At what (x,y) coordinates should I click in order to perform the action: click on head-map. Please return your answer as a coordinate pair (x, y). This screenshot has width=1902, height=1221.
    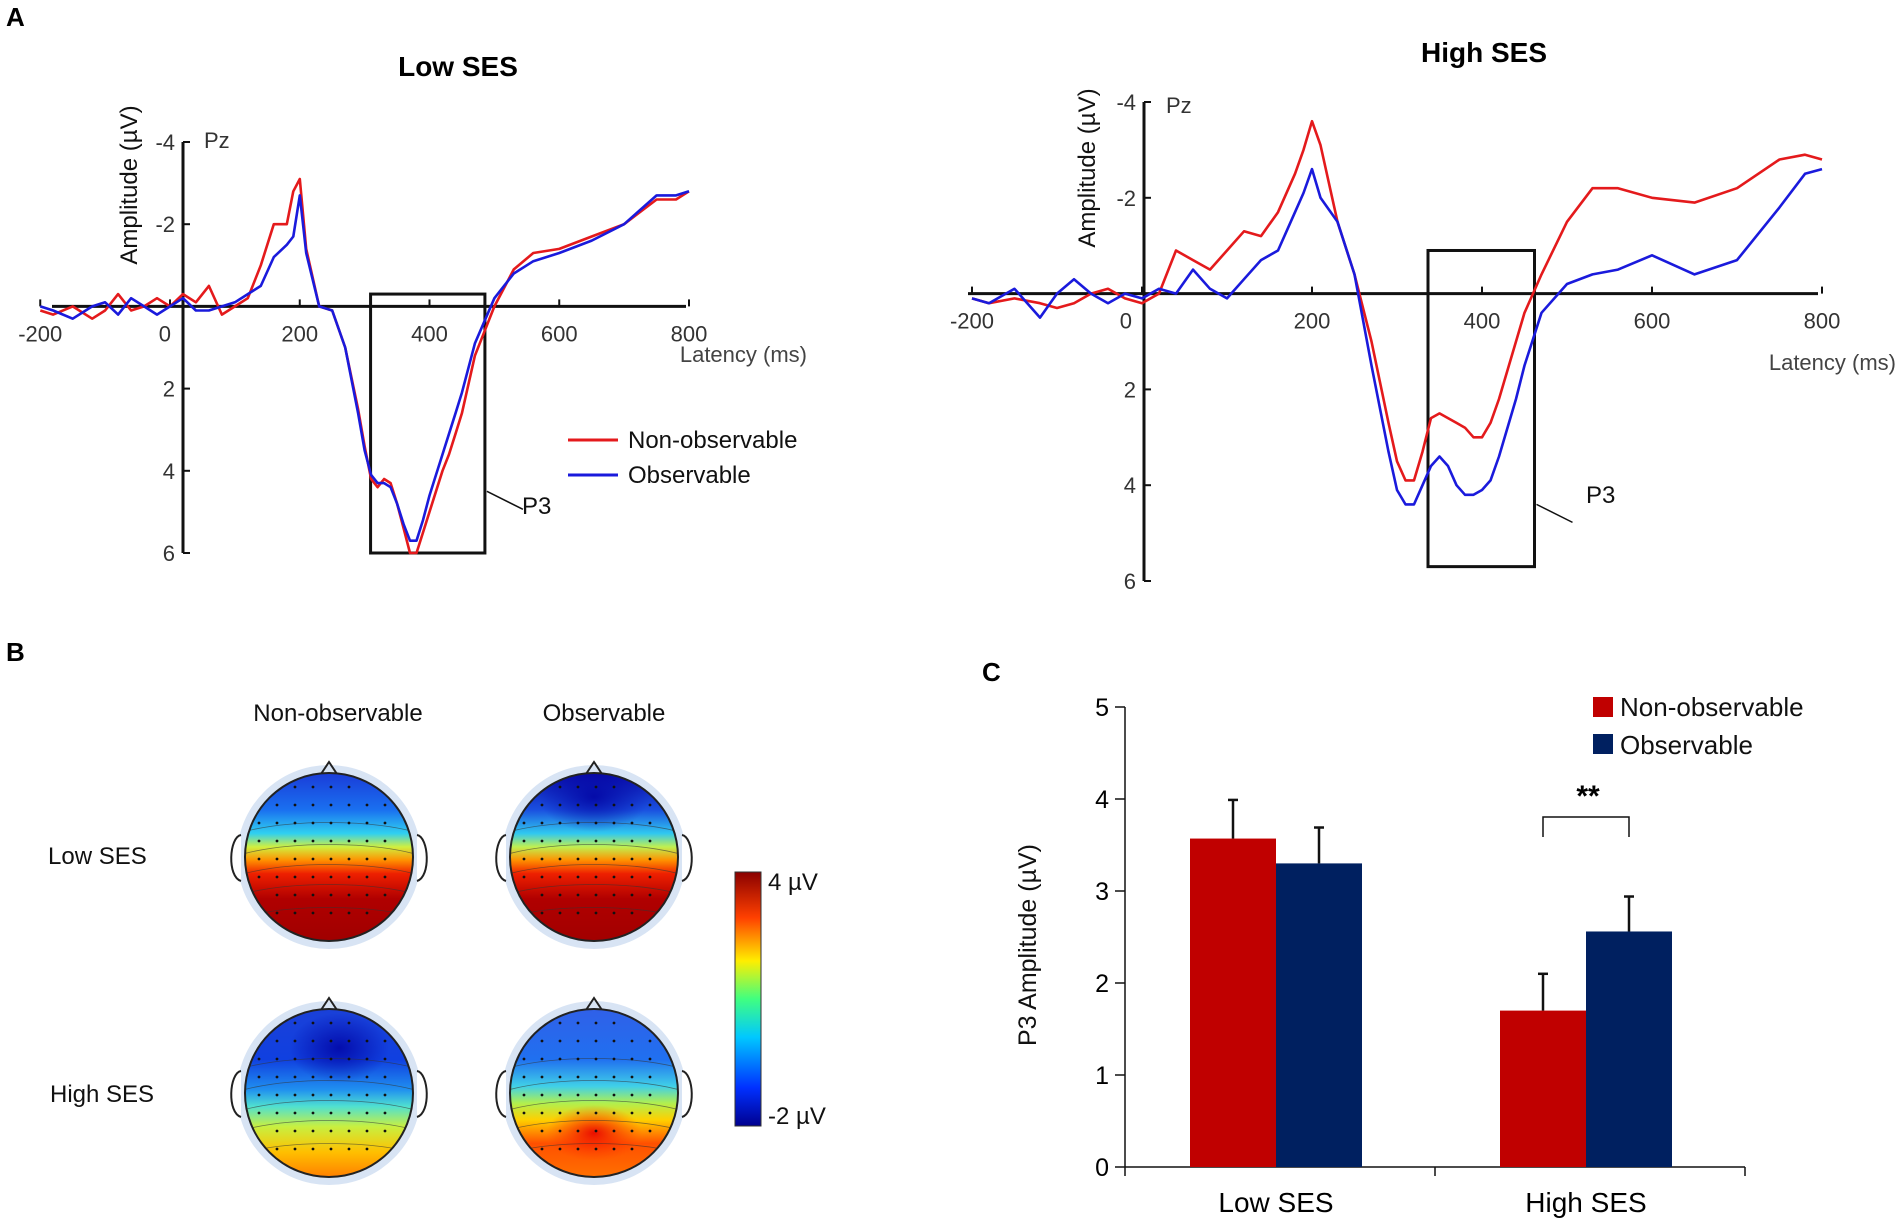
    Looking at the image, I should click on (594, 857).